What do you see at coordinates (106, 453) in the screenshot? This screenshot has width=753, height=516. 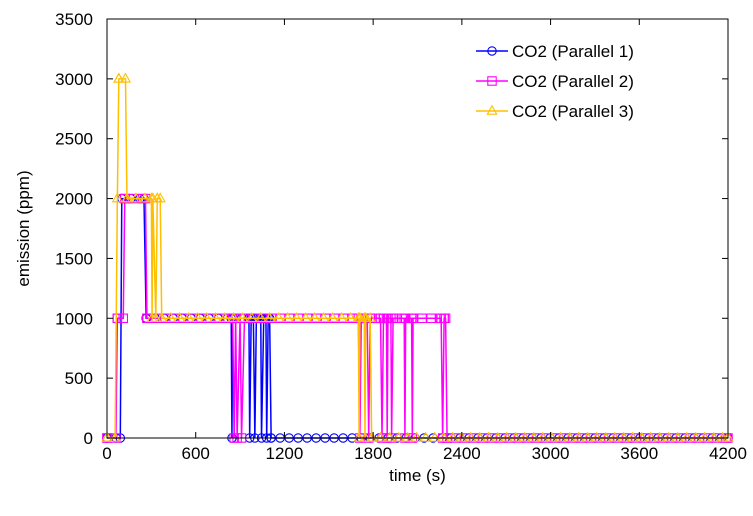 I see `x-tick-label: 0` at bounding box center [106, 453].